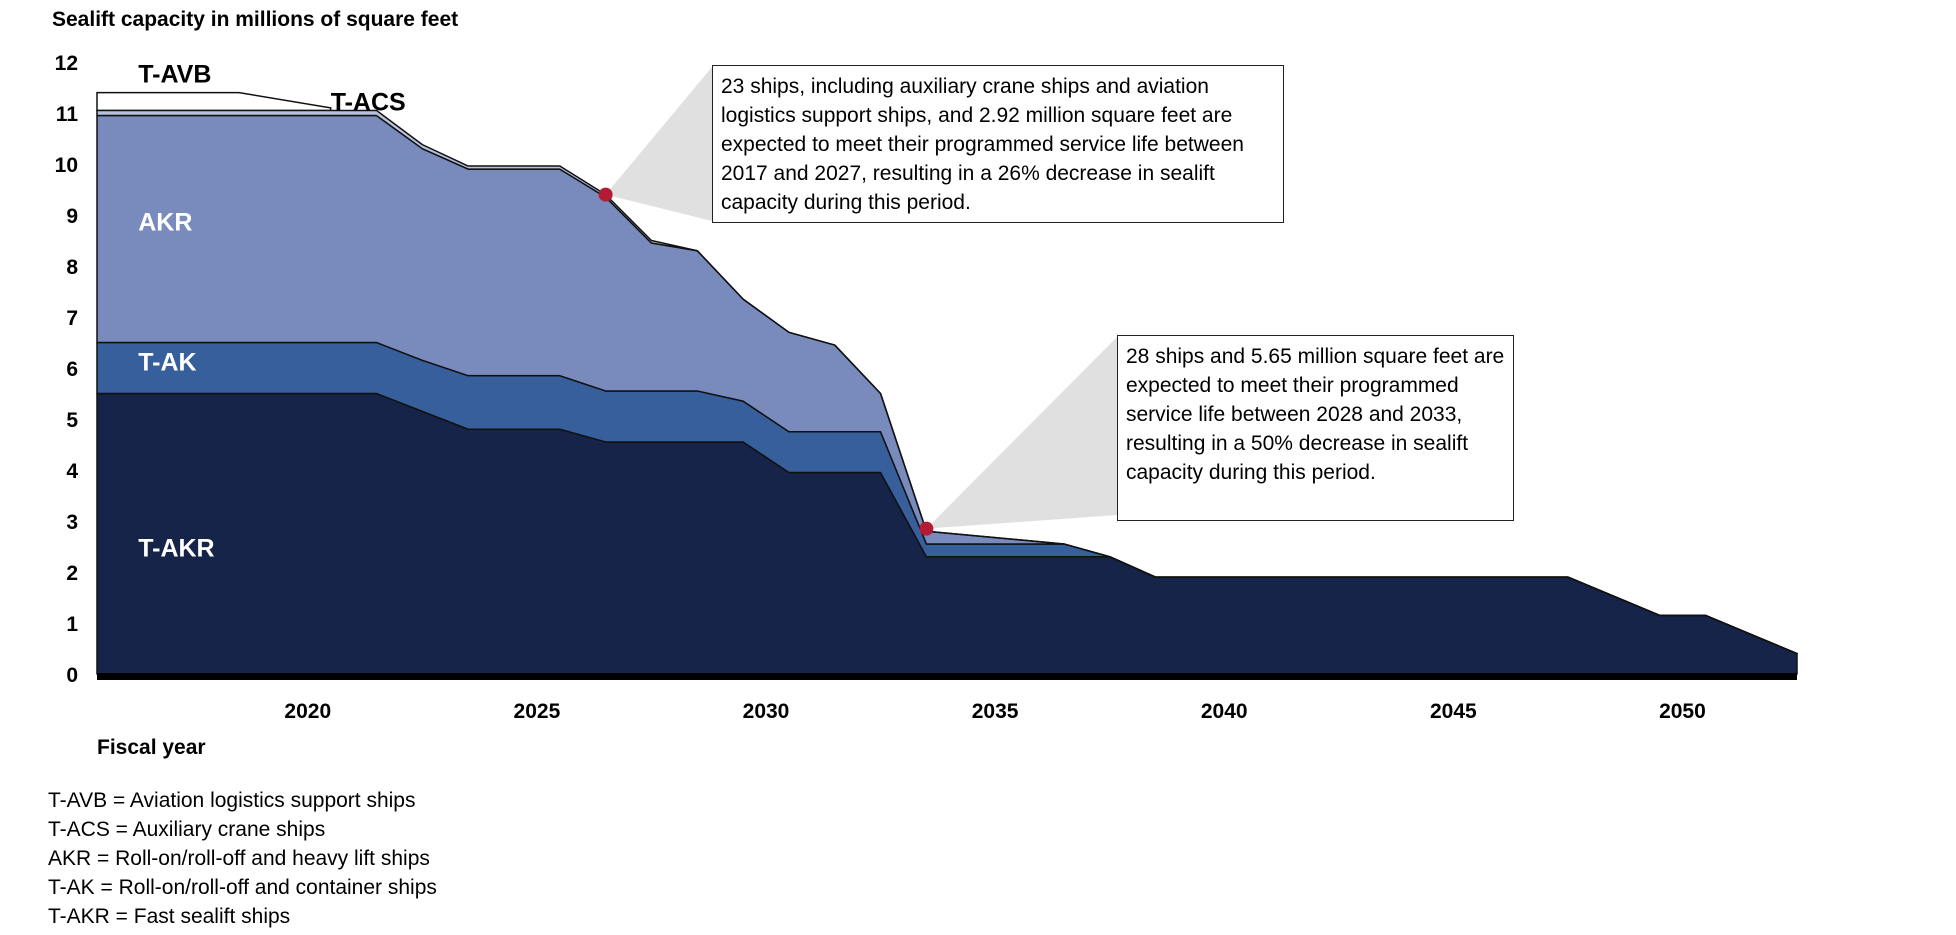  Describe the element at coordinates (368, 102) in the screenshot. I see `area-label-t-acs: T-ACS` at that location.